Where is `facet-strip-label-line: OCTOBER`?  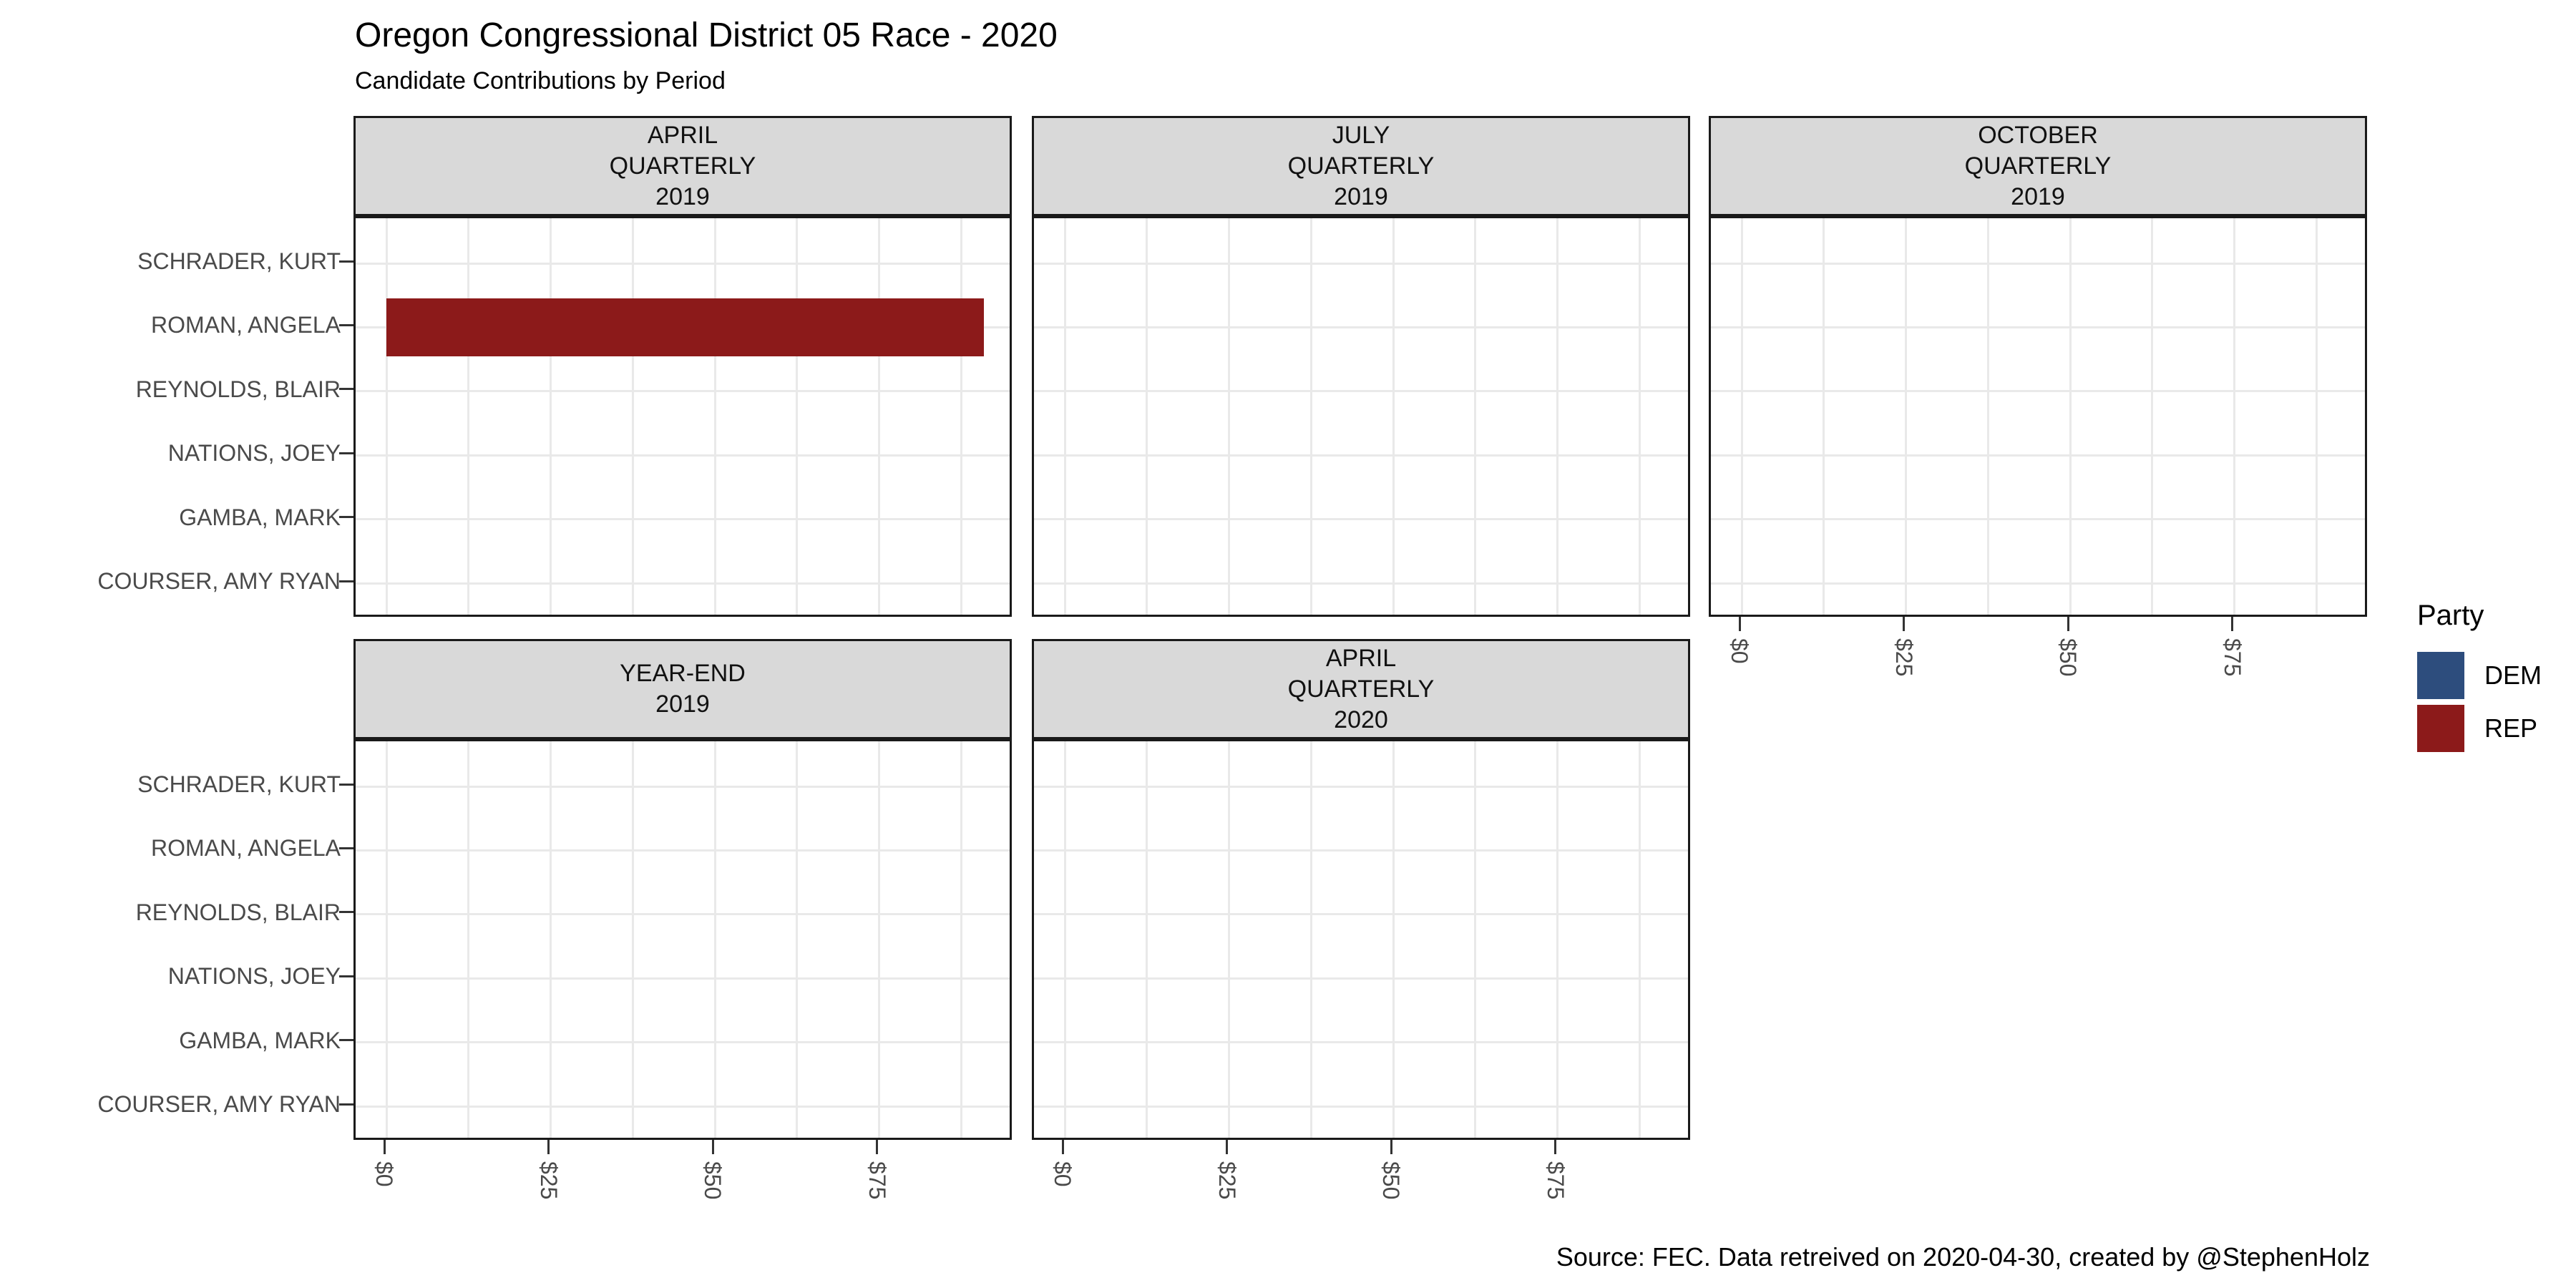
facet-strip-label-line: OCTOBER is located at coordinates (2038, 135).